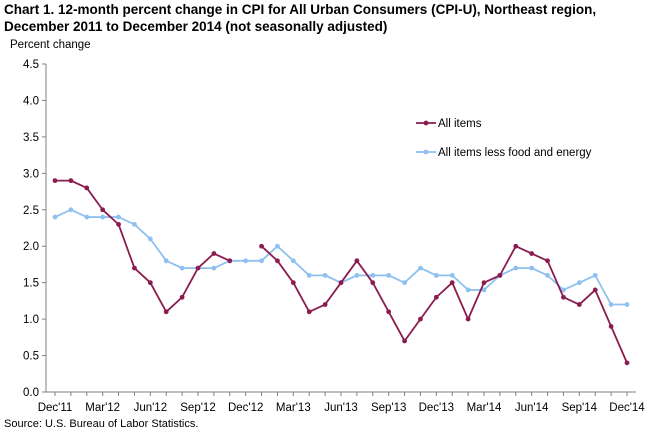 The width and height of the screenshot is (650, 431). What do you see at coordinates (31, 320) in the screenshot?
I see `y-tick-label: 1.0` at bounding box center [31, 320].